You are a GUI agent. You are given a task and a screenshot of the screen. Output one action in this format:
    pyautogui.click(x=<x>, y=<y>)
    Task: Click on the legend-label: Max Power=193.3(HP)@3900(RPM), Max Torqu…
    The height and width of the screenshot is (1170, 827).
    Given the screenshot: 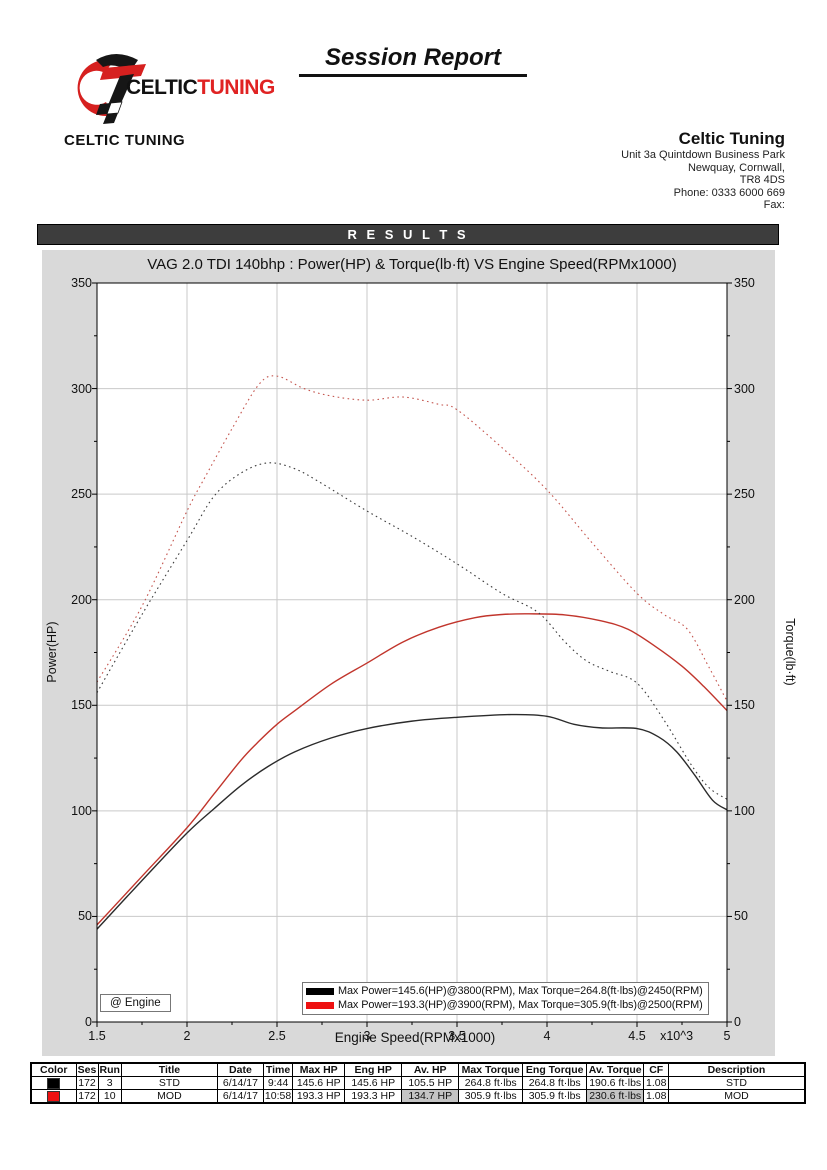 What is the action you would take?
    pyautogui.click(x=520, y=1005)
    